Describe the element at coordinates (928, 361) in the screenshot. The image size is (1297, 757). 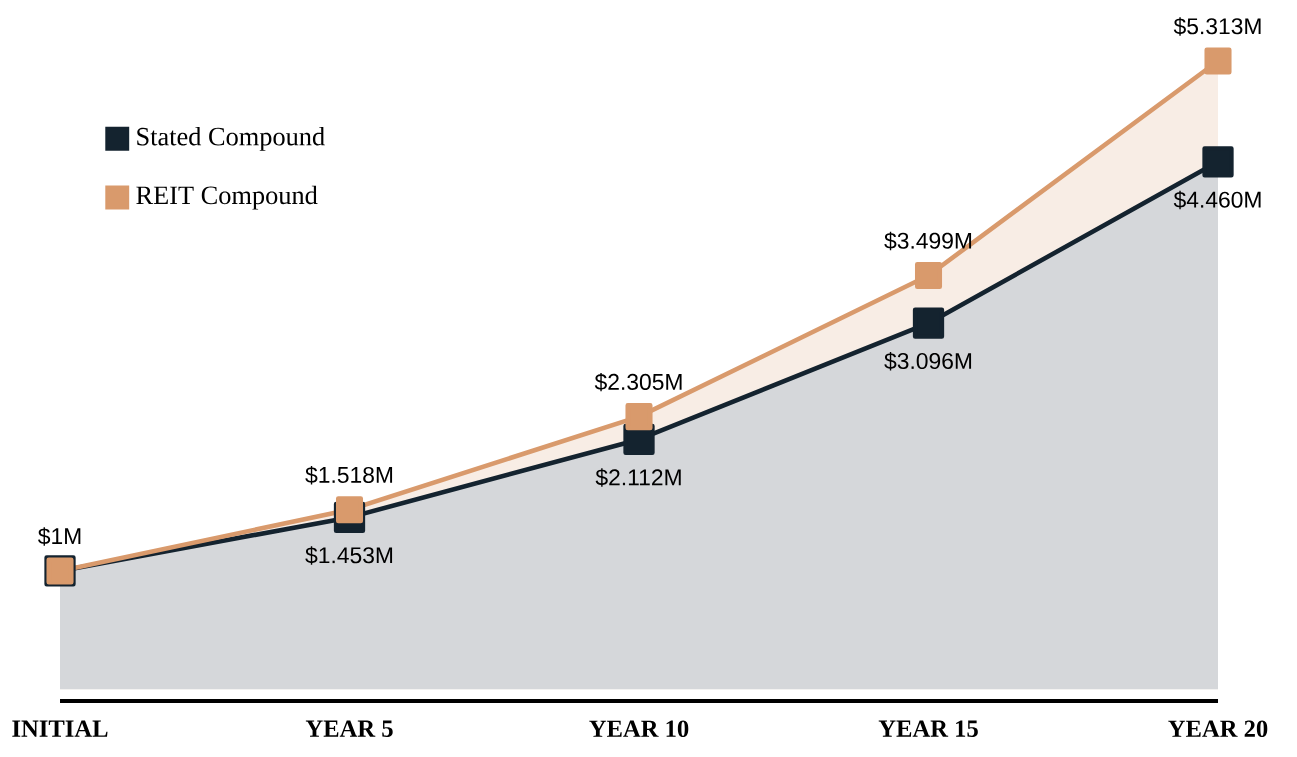
I see `data-label: $3.096M` at that location.